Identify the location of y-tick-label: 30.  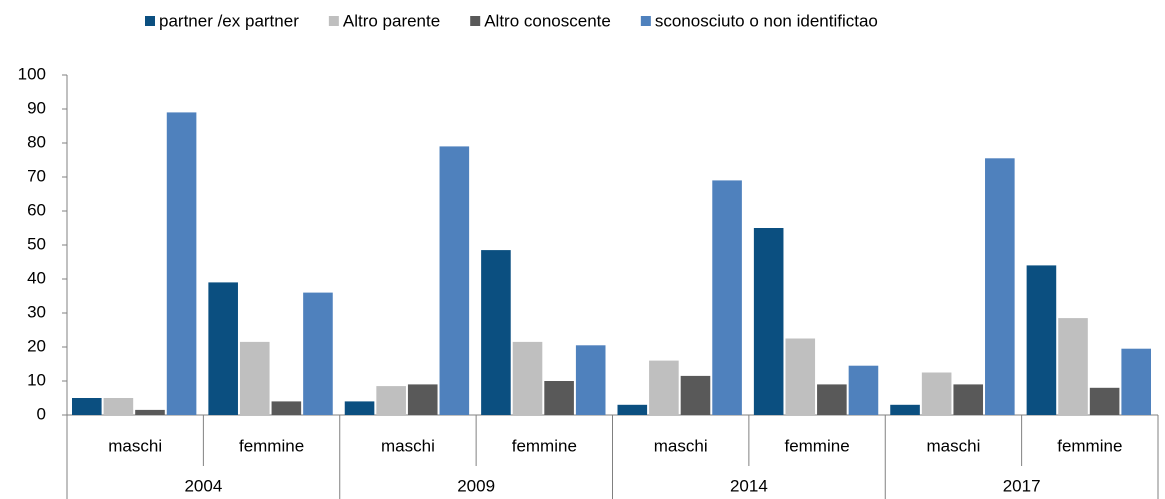
(36, 311).